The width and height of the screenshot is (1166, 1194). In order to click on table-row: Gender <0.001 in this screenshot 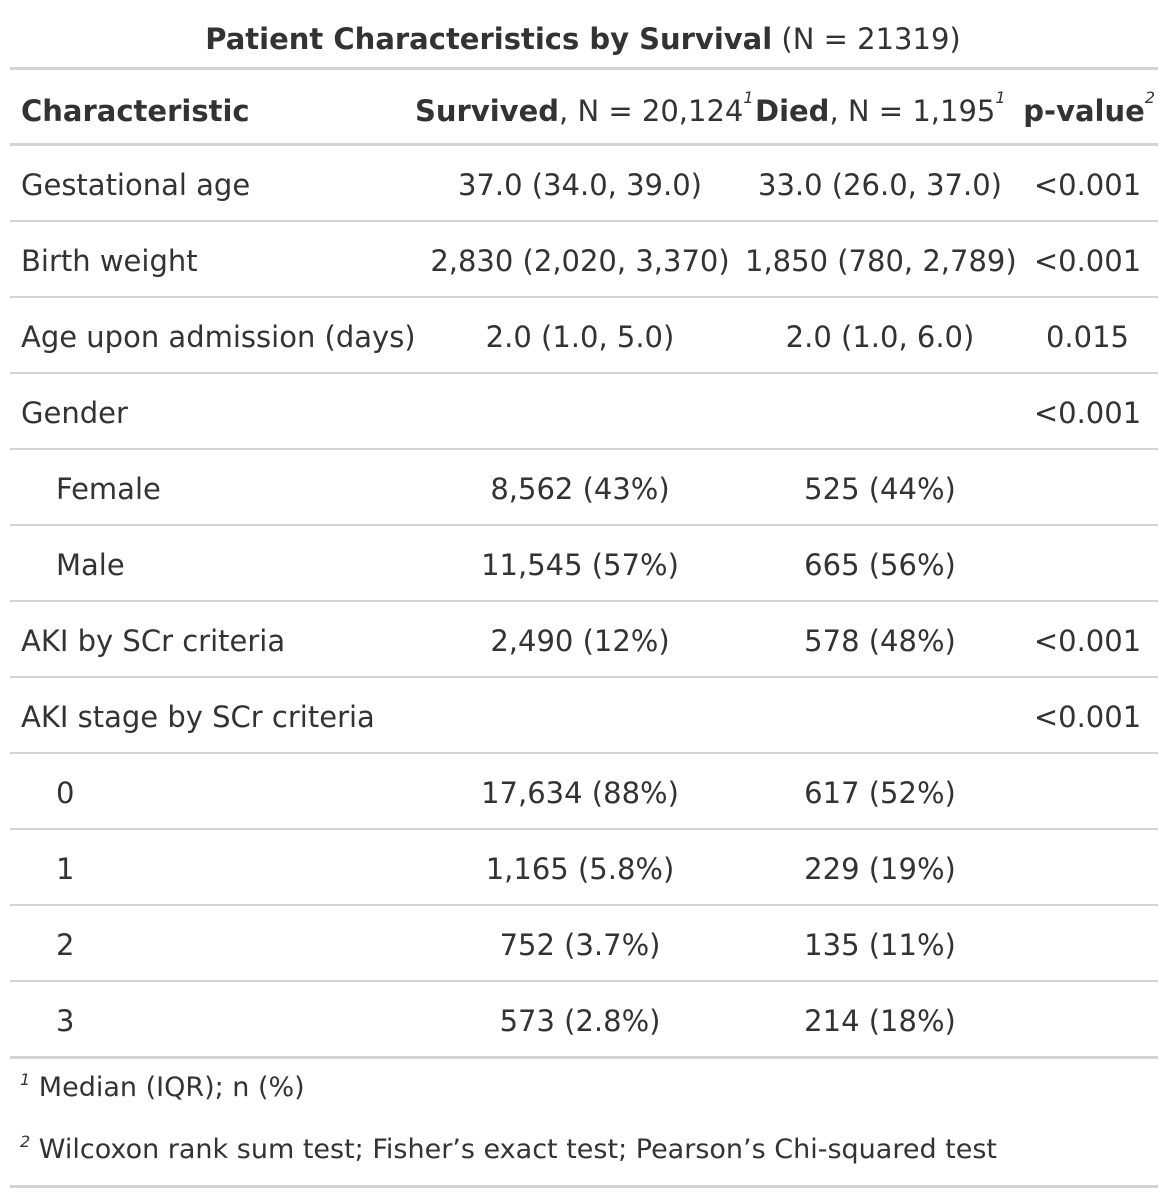, I will do `click(584, 413)`.